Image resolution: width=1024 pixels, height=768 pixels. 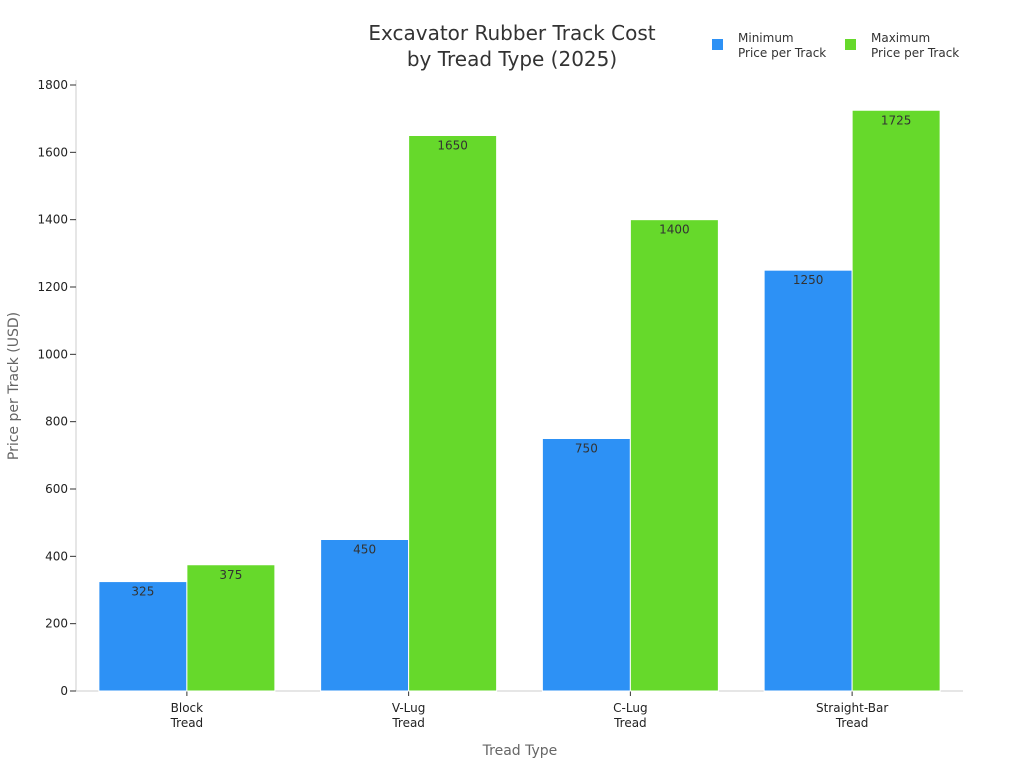 What do you see at coordinates (64, 691) in the screenshot?
I see `y-tick-label: 0` at bounding box center [64, 691].